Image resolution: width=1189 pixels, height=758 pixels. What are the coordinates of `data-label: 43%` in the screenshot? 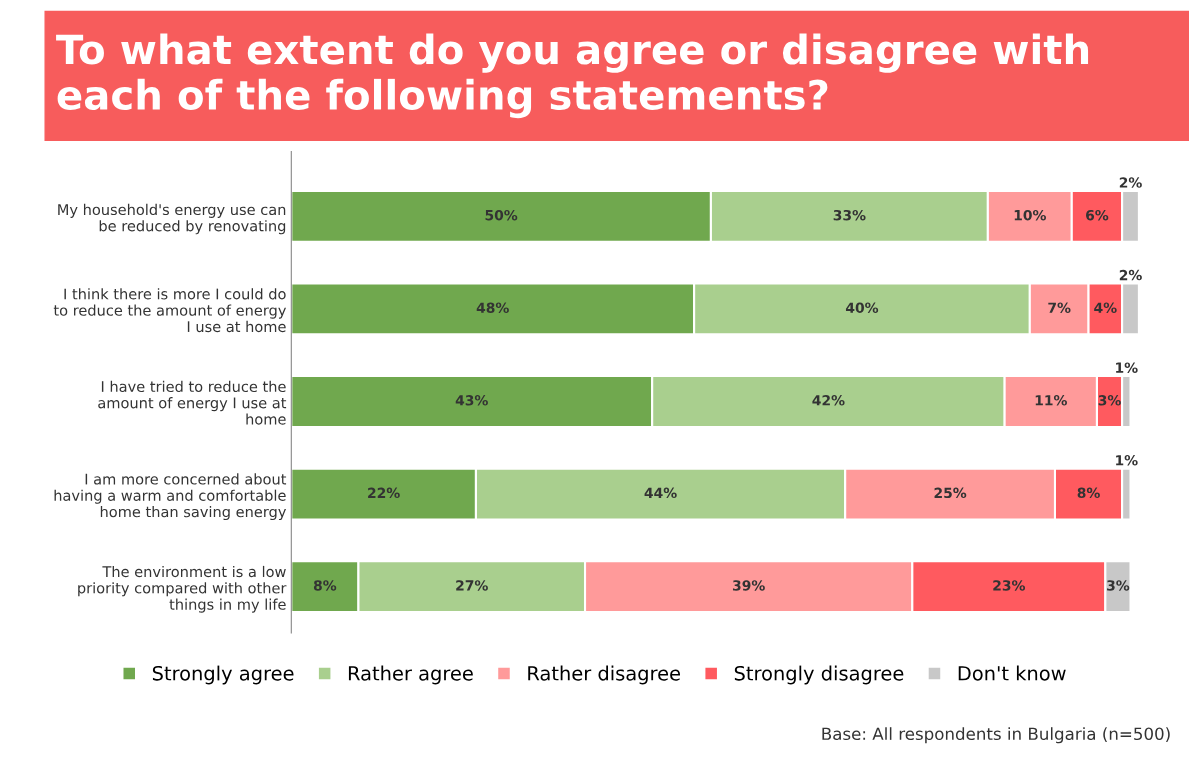 It's located at (471, 400).